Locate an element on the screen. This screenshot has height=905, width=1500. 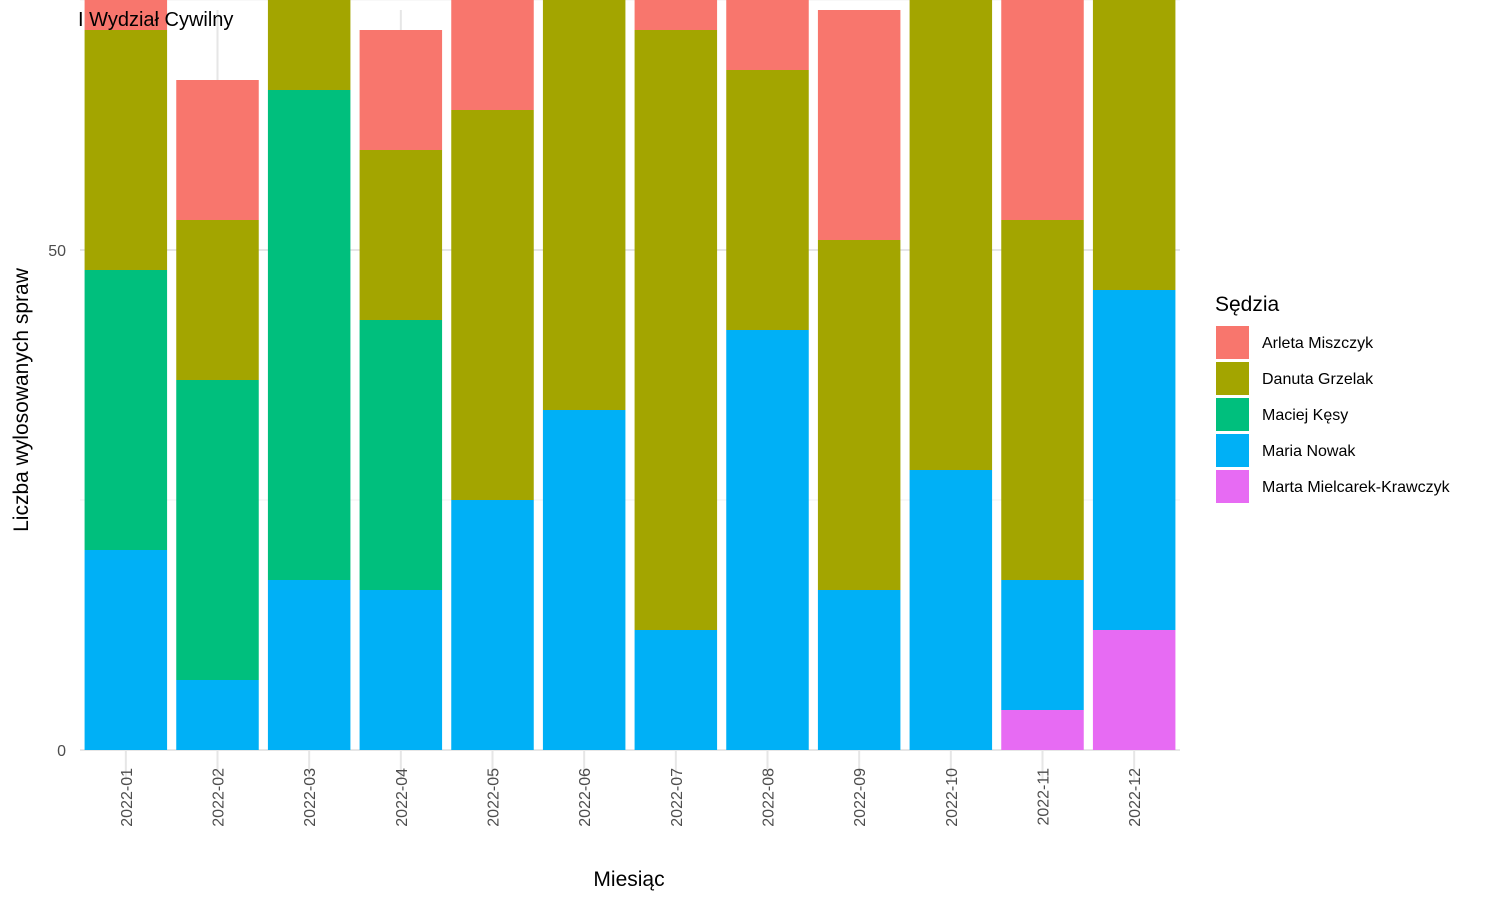
x-tick-label: 2022-10 is located at coordinates (952, 797).